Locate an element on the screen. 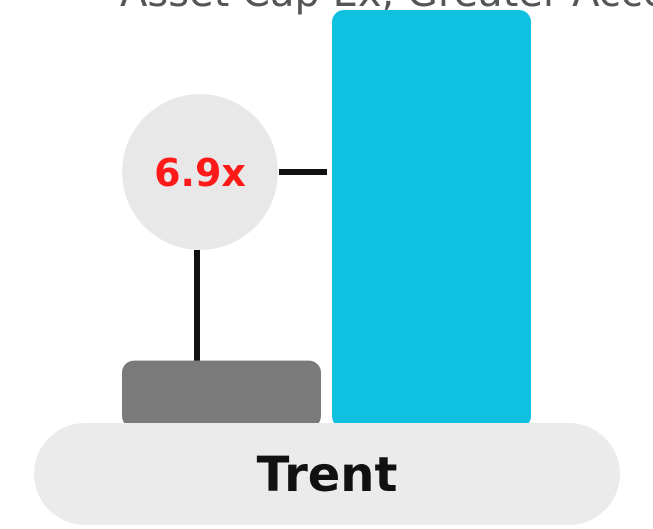 The image size is (653, 529). multiplier-label: 6.9x is located at coordinates (200, 173).